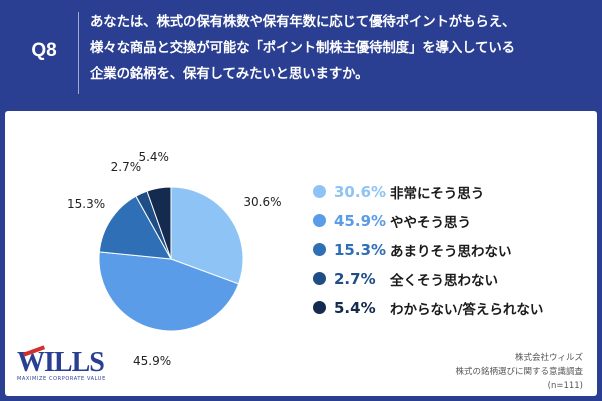  I want to click on source-sample: (n=111), so click(565, 386).